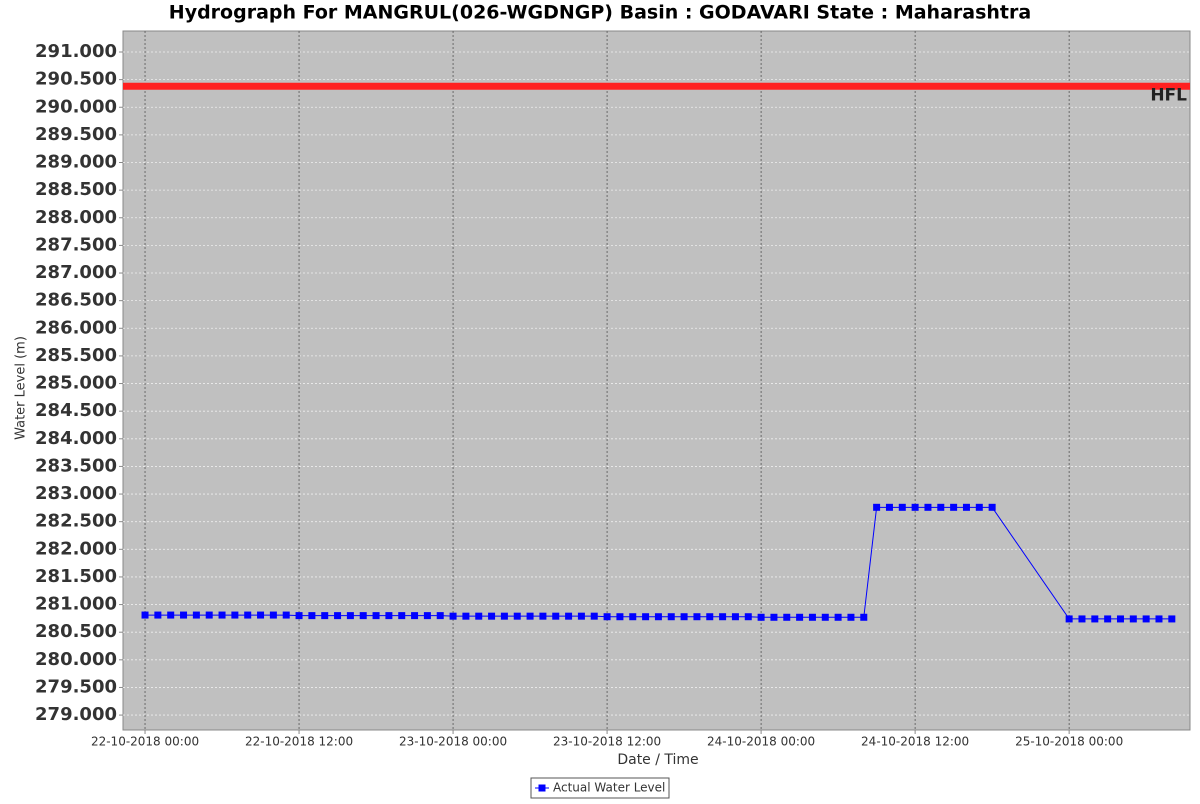 The image size is (1200, 804). What do you see at coordinates (542, 788) in the screenshot?
I see `legend-marker` at bounding box center [542, 788].